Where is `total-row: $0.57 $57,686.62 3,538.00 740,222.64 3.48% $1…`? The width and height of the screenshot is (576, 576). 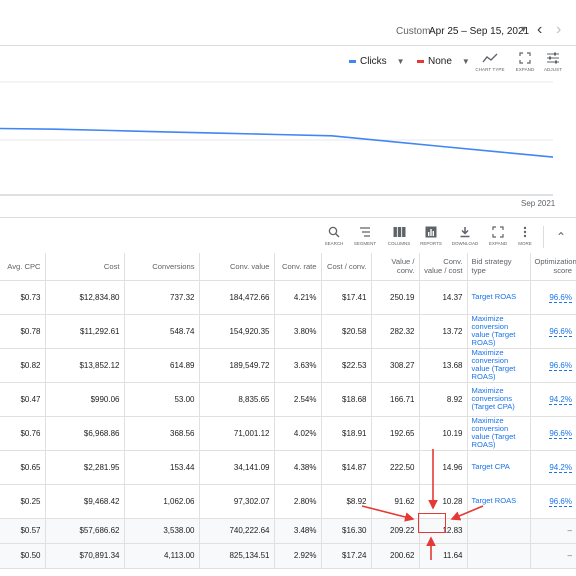
total-row: $0.57 $57,686.62 3,538.00 740,222.64 3.48% $1… is located at coordinates (288, 531).